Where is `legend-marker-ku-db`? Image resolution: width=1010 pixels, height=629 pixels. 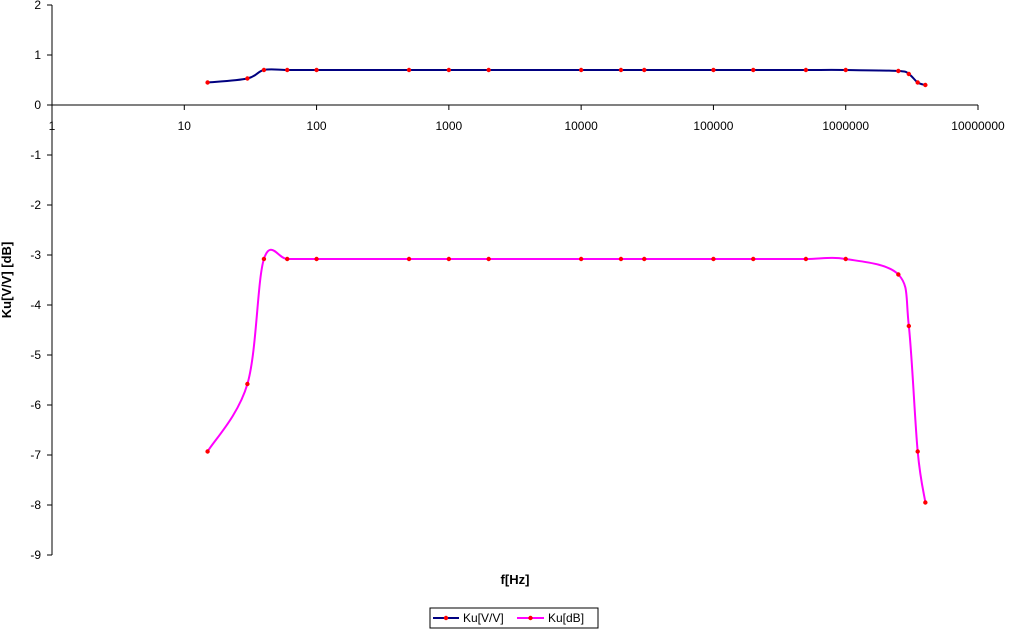
legend-marker-ku-db is located at coordinates (530, 618).